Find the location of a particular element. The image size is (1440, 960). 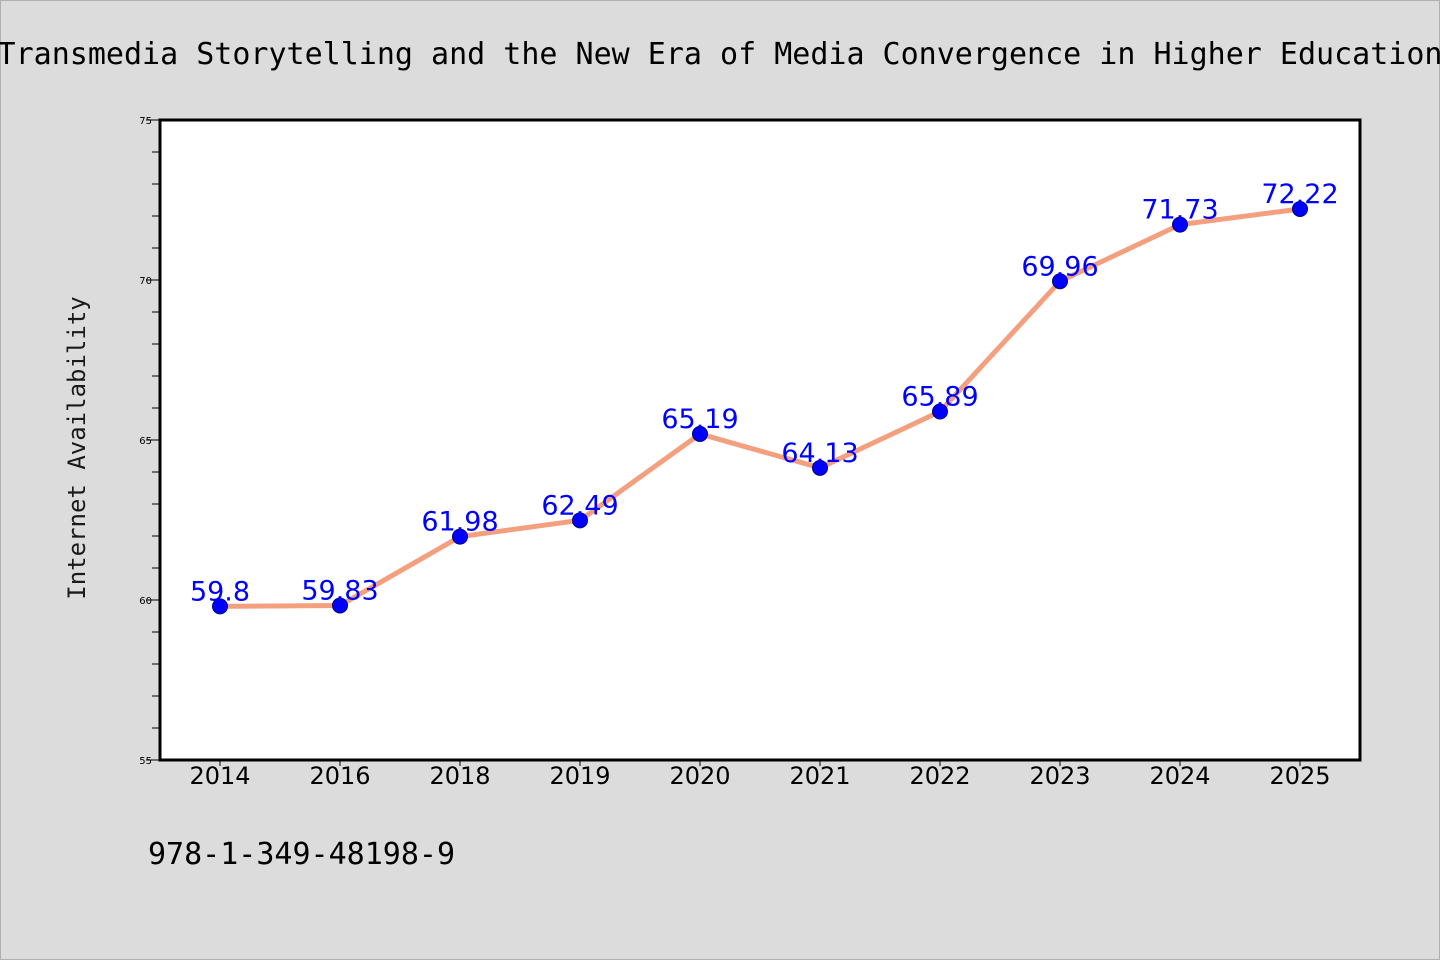

data-label: 64.13 is located at coordinates (819, 453).